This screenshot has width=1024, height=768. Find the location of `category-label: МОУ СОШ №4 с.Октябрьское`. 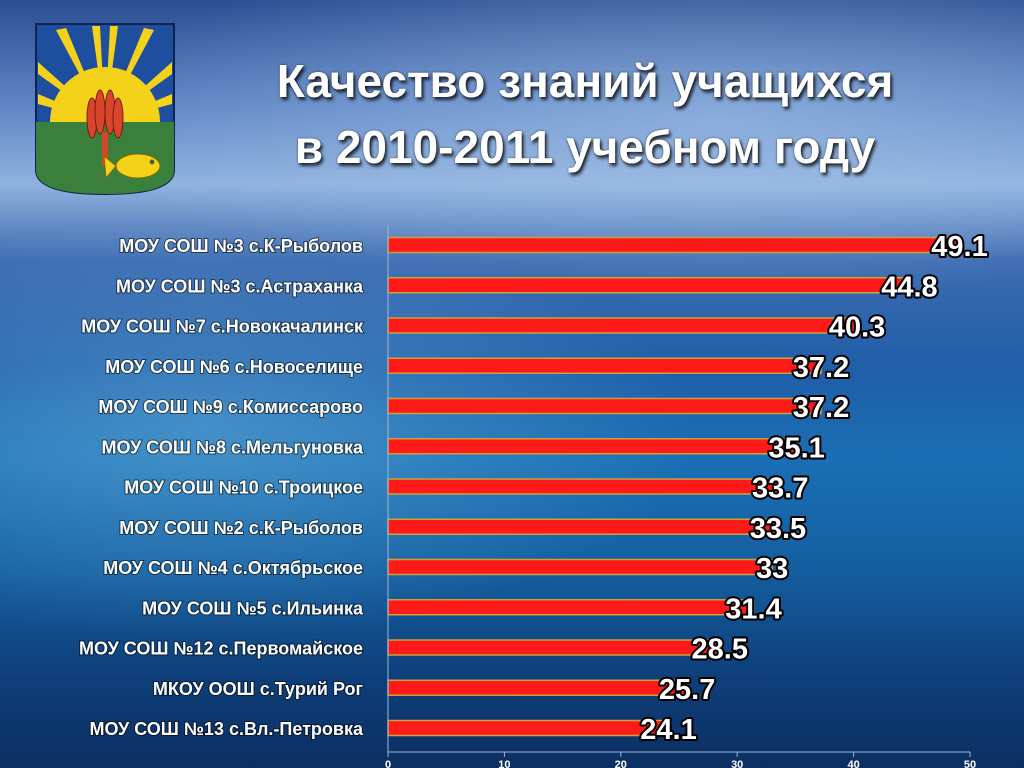

category-label: МОУ СОШ №4 с.Октябрьское is located at coordinates (233, 568).